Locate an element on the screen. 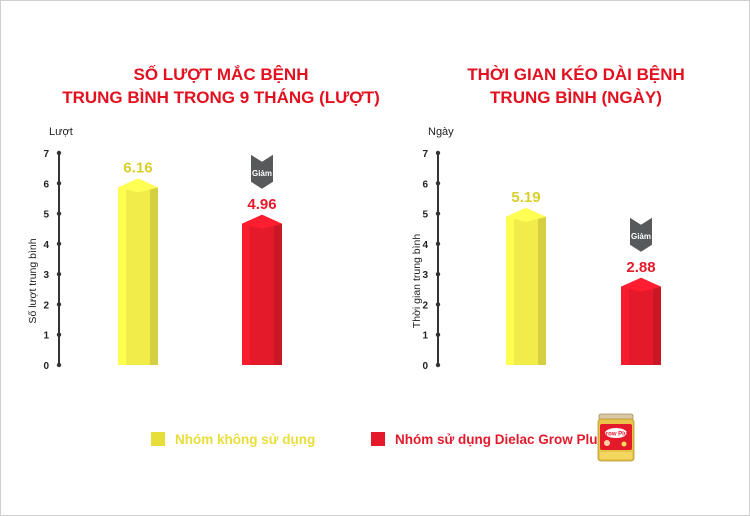 This screenshot has width=750, height=516. chart-1-y-tick-4: 4 is located at coordinates (46, 245).